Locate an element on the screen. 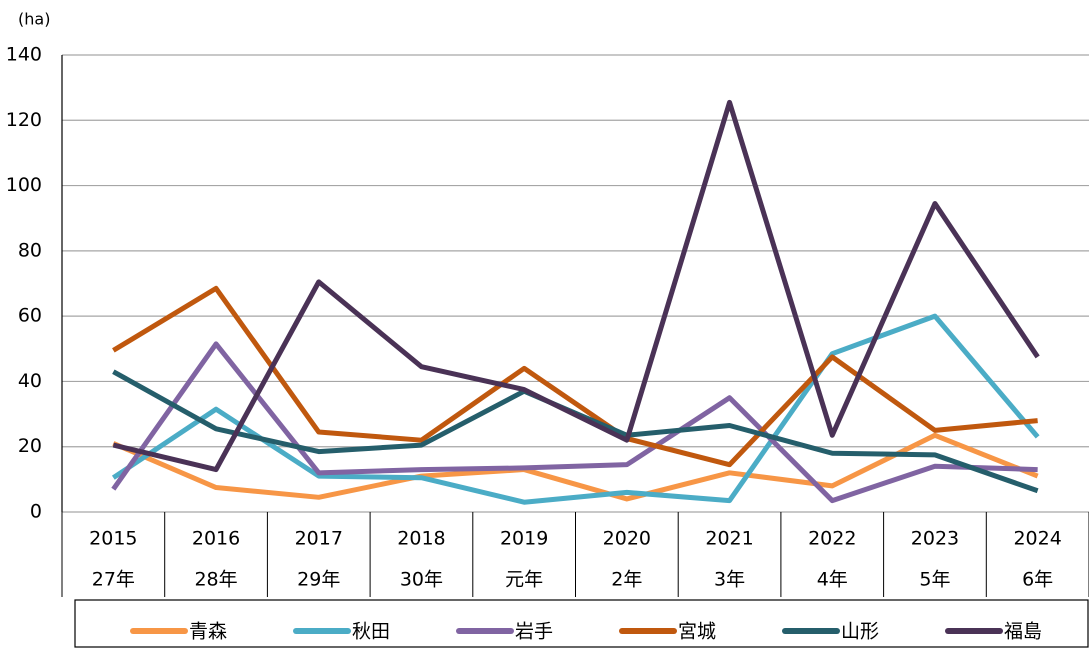 Image resolution: width=1089 pixels, height=648 pixels. x-tick-era-label: 4年 is located at coordinates (832, 580).